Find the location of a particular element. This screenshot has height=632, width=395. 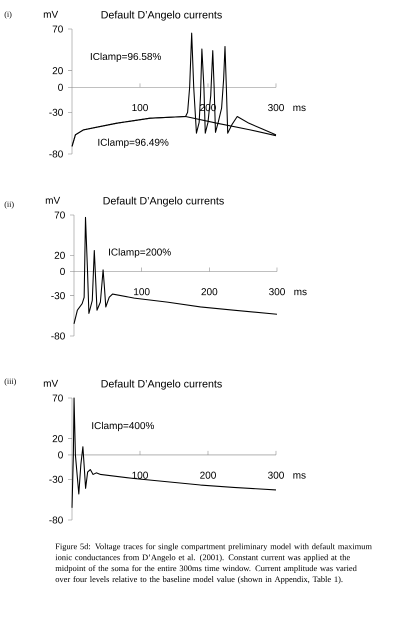

text: (i) is located at coordinates (8, 15).